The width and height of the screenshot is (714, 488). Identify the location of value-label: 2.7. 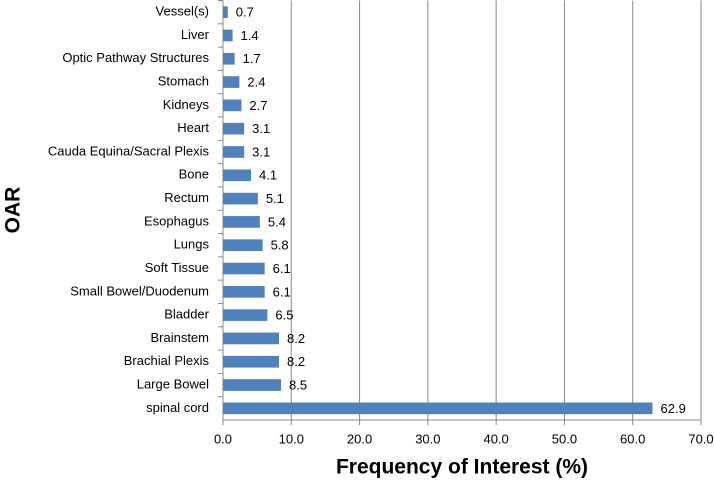
(258, 105).